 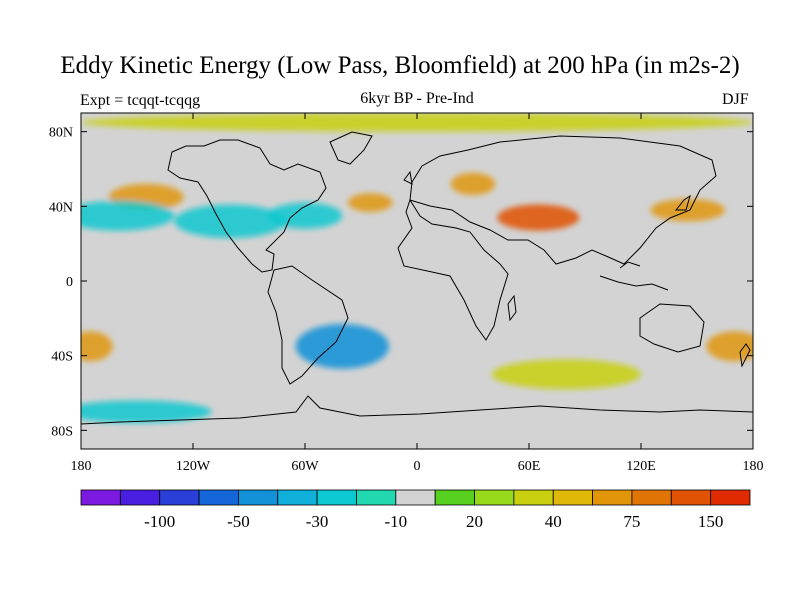 What do you see at coordinates (745, 355) in the screenshot?
I see `coast-new-zealand` at bounding box center [745, 355].